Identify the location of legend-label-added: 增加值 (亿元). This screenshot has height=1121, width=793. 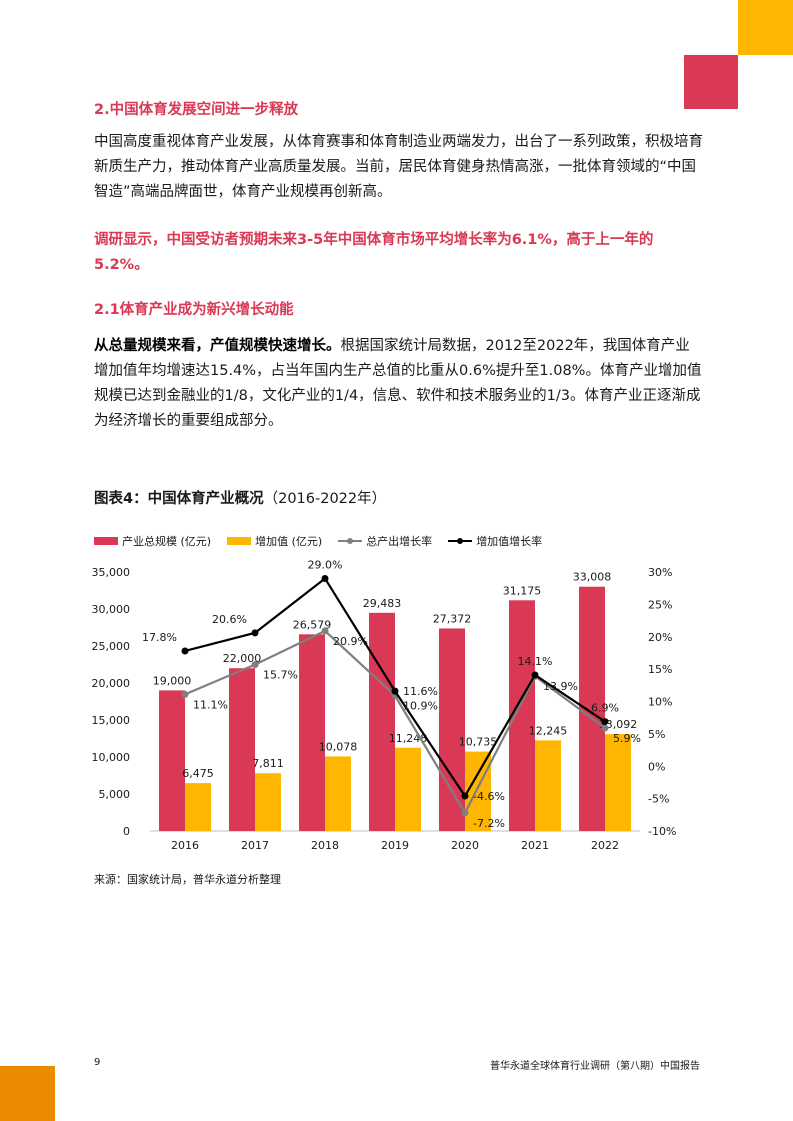
(289, 541).